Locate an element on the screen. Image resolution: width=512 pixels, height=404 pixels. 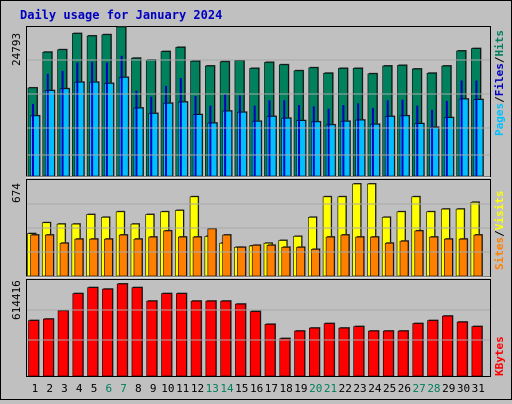
x-tick-label: 21 is located at coordinates (330, 388).